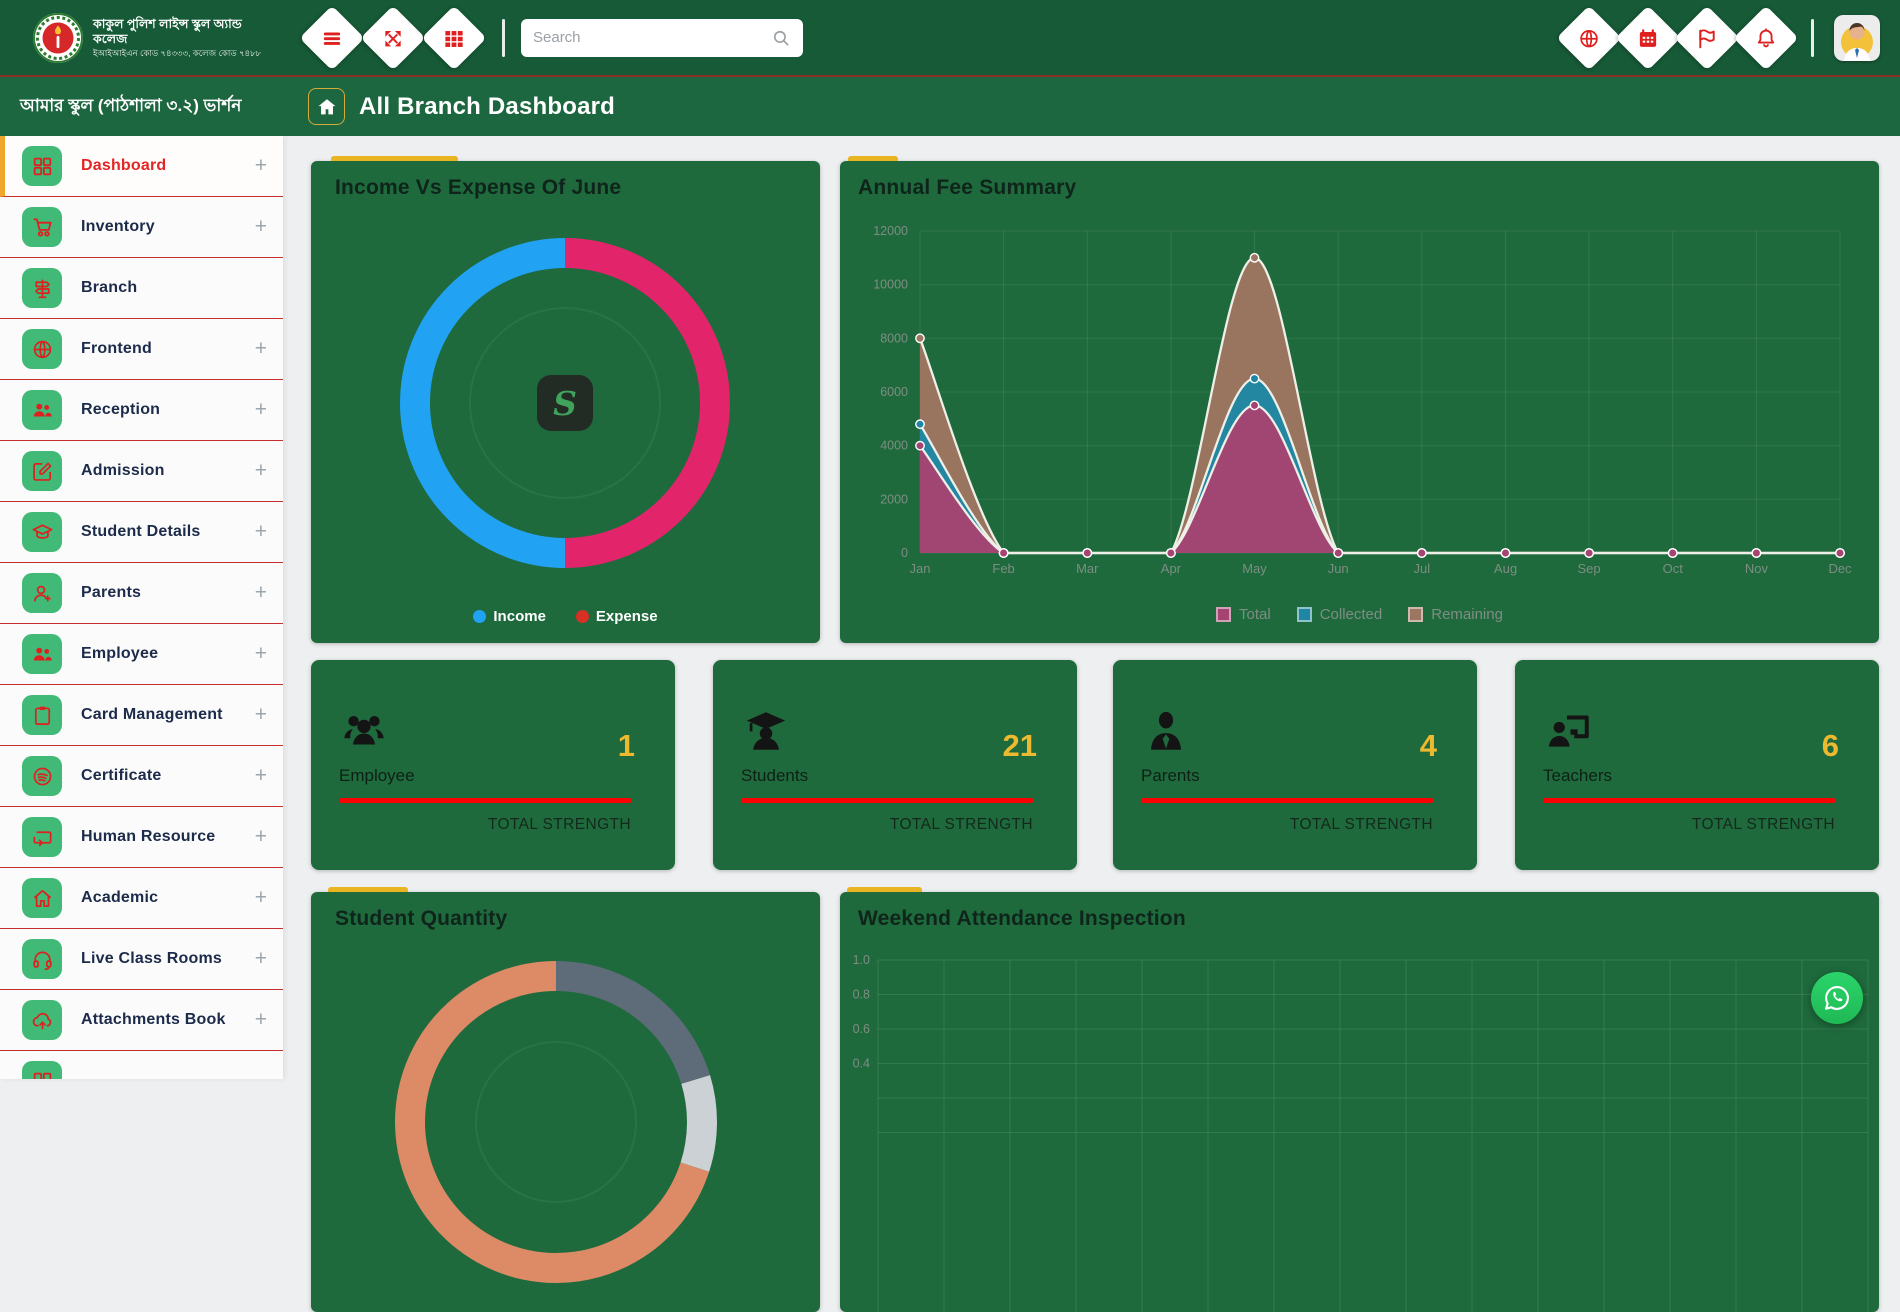 Image resolution: width=1900 pixels, height=1312 pixels. I want to click on header-right-actions, so click(1677, 37).